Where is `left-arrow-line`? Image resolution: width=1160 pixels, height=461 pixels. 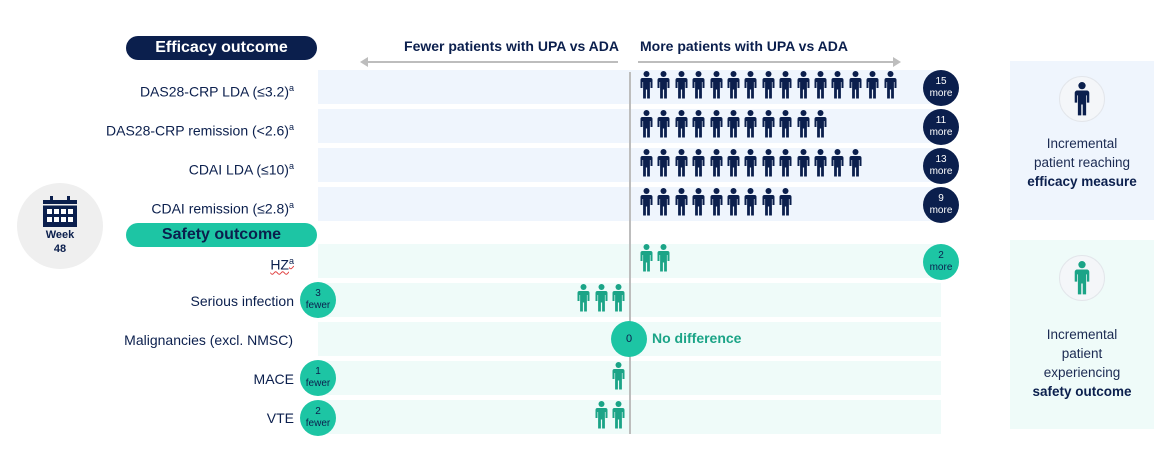
left-arrow-line is located at coordinates (491, 62).